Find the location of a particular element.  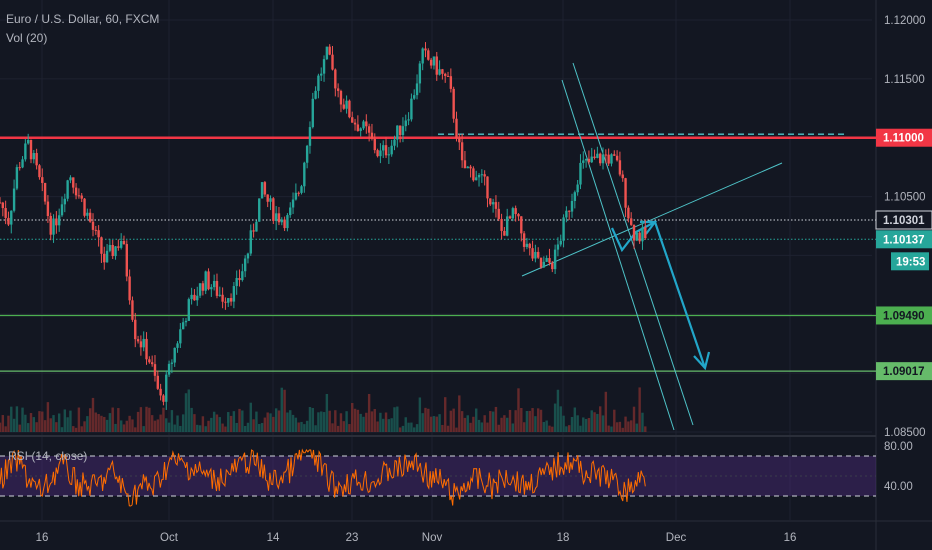

countdown-badge-bg is located at coordinates (910, 261).